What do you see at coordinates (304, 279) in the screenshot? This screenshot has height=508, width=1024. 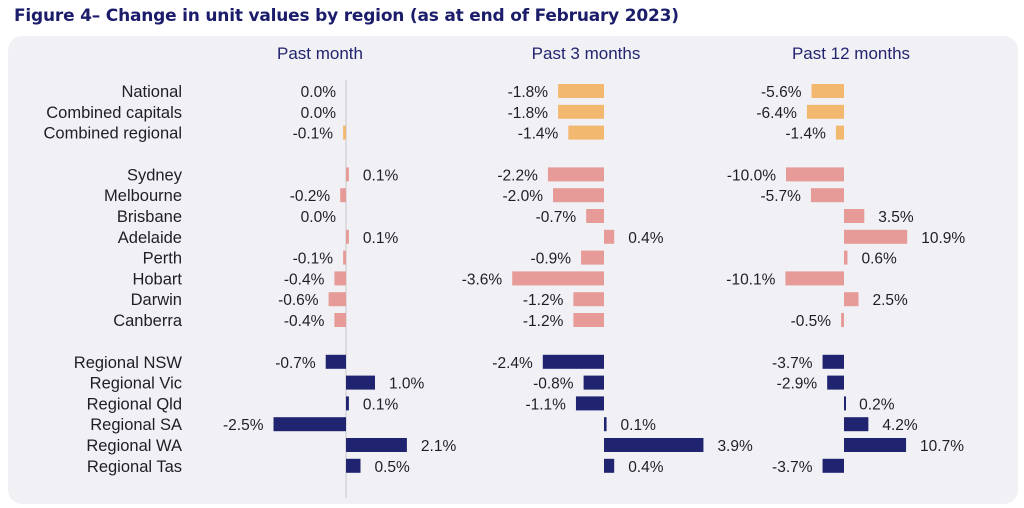 I see `value-label-past-month-hobart: -0.4%` at bounding box center [304, 279].